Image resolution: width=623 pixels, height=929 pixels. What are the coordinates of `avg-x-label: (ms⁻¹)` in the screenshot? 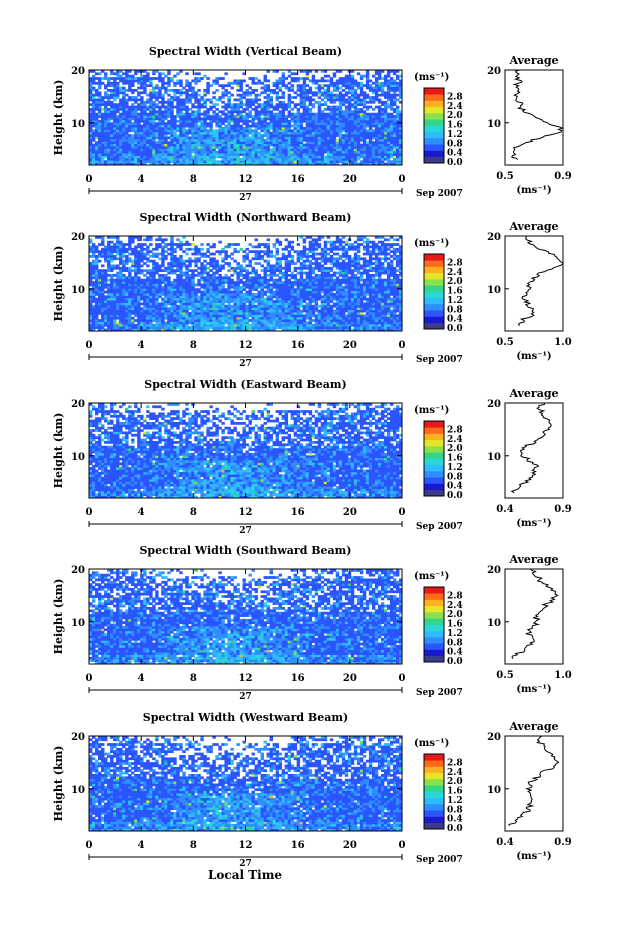 It's located at (533, 190).